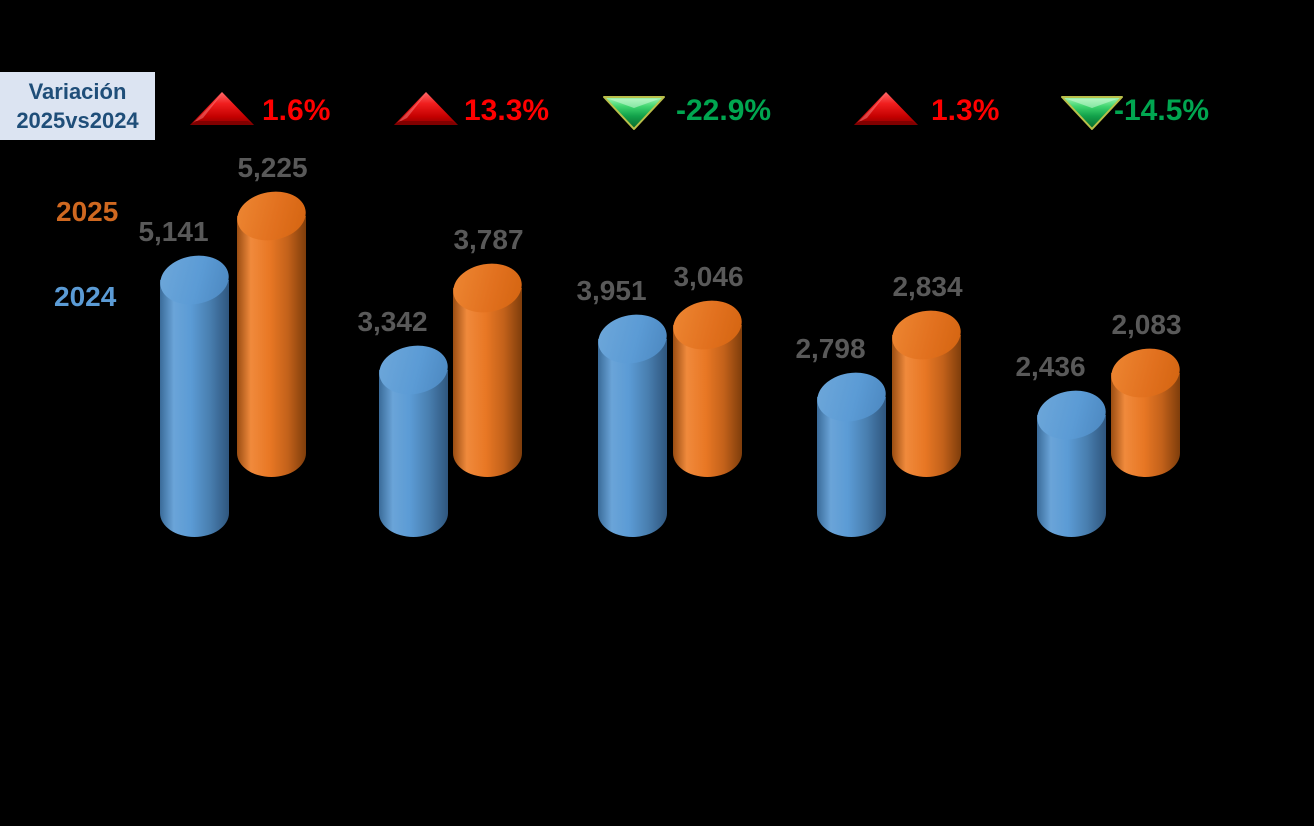 The image size is (1314, 826). Describe the element at coordinates (173, 231) in the screenshot. I see `value-label-2024-1: 5,141` at that location.